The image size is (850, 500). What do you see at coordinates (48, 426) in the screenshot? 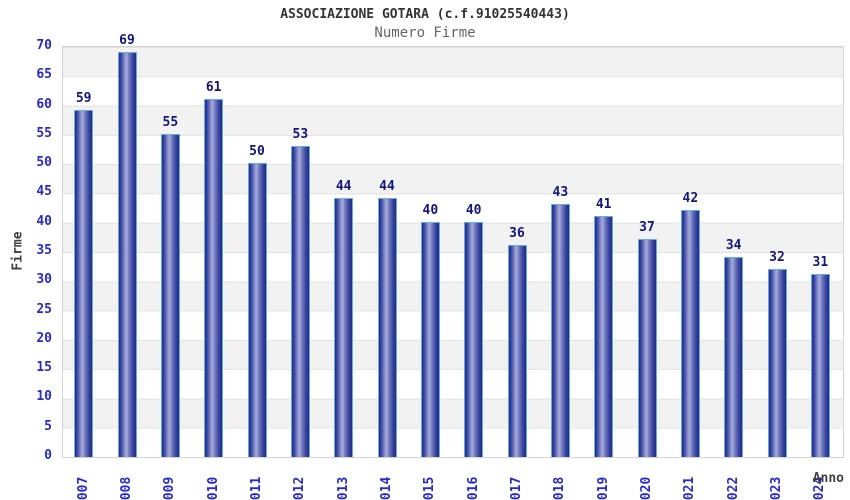
I see `y-tick-label: 5` at bounding box center [48, 426].